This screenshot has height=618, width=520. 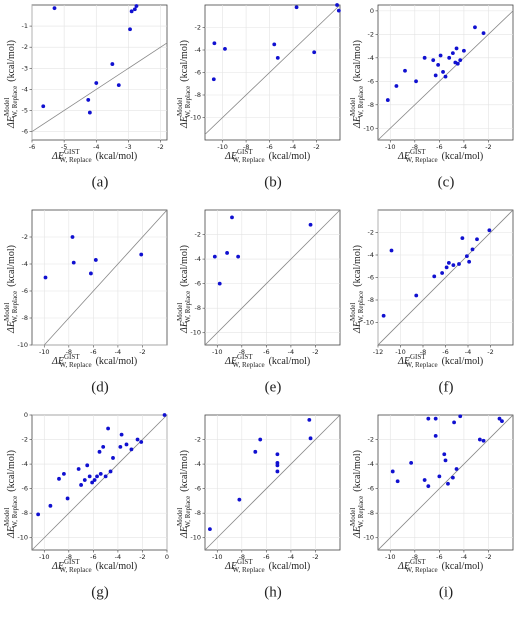 What do you see at coordinates (25, 110) in the screenshot?
I see `y-tick-label: -5` at bounding box center [25, 110].